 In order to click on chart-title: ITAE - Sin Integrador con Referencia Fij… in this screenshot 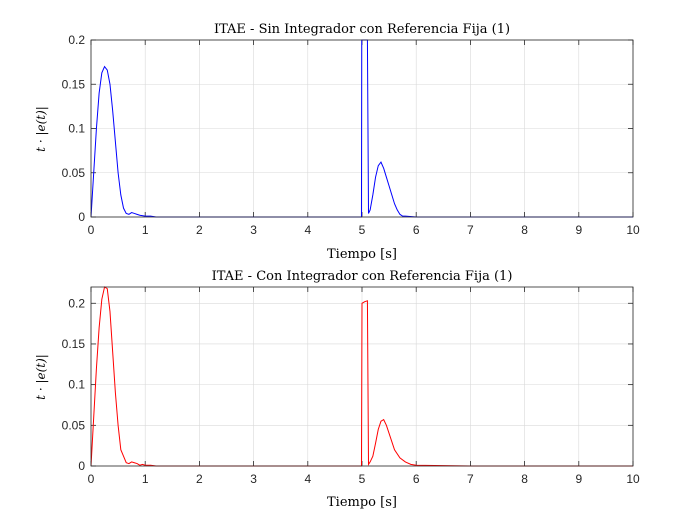, I will do `click(362, 29)`.